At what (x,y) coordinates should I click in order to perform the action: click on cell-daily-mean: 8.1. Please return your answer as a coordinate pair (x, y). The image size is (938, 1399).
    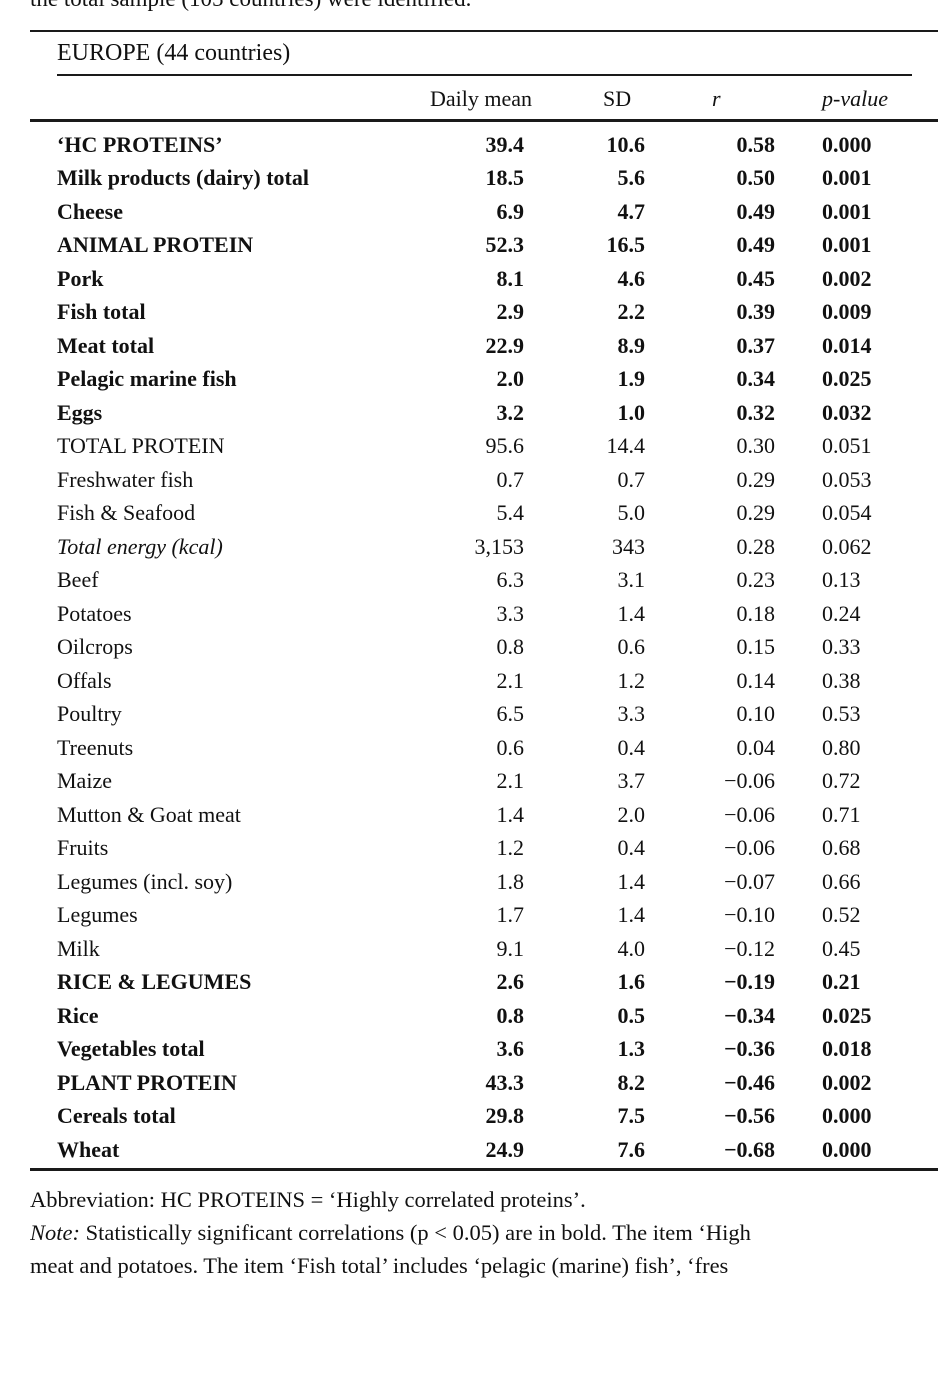
    Looking at the image, I should click on (510, 278).